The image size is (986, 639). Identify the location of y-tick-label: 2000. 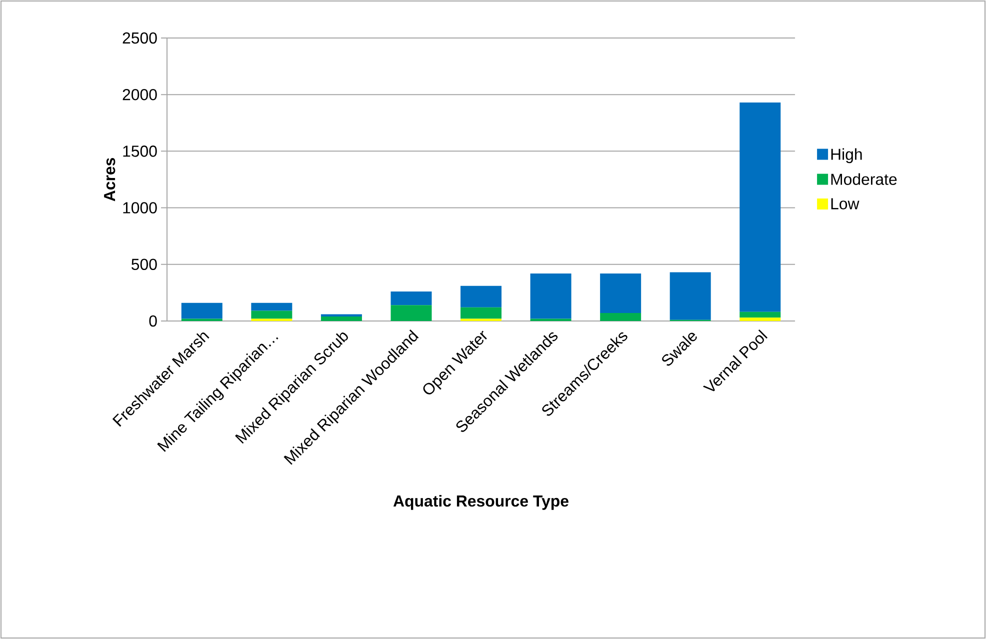
(139, 94).